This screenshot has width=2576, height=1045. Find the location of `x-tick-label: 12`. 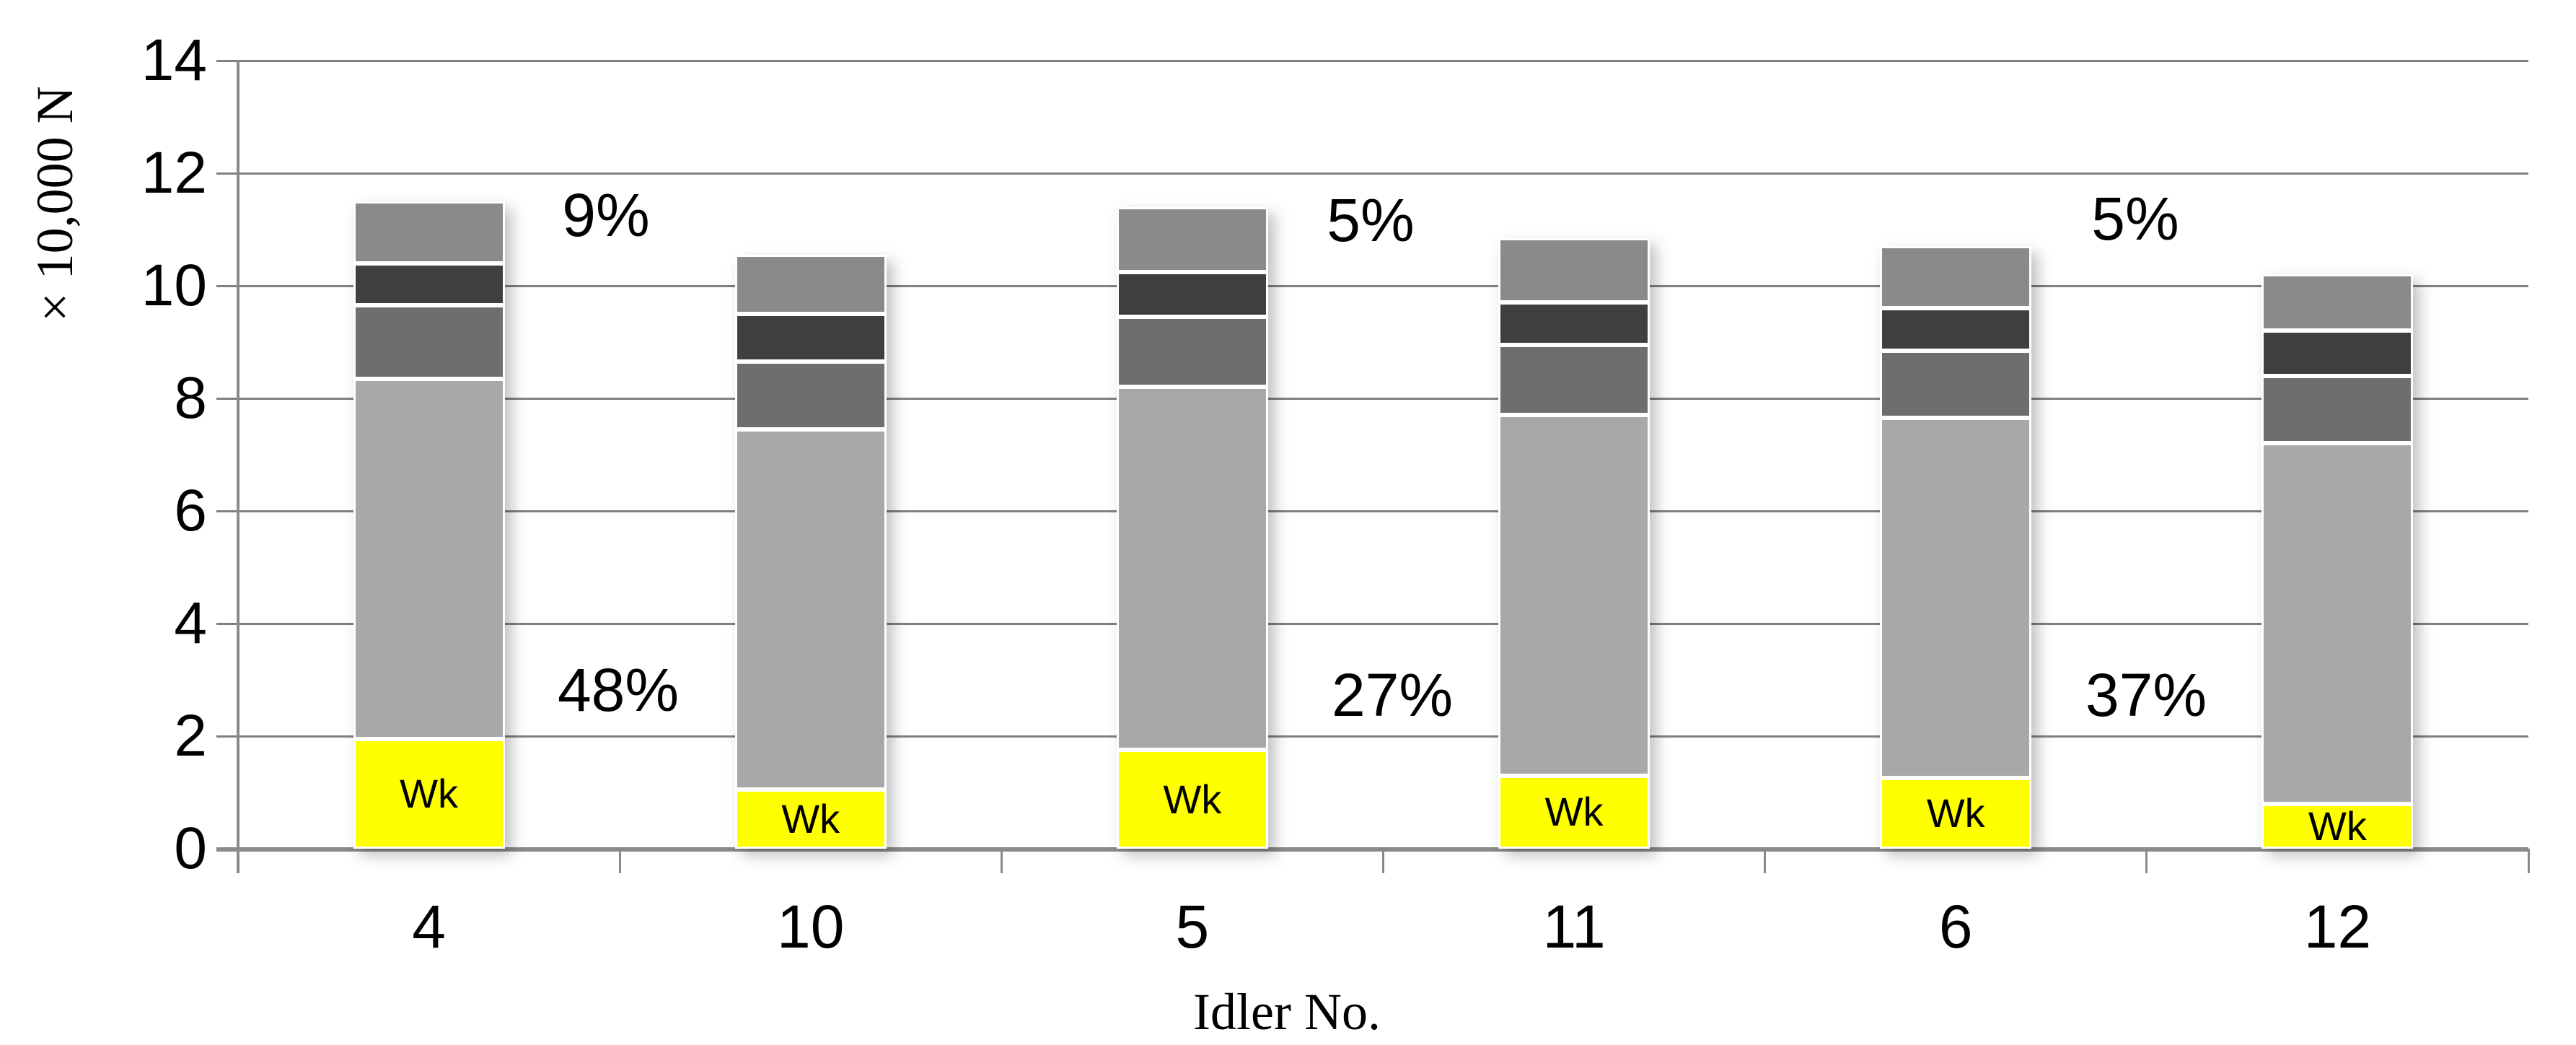

x-tick-label: 12 is located at coordinates (2337, 927).